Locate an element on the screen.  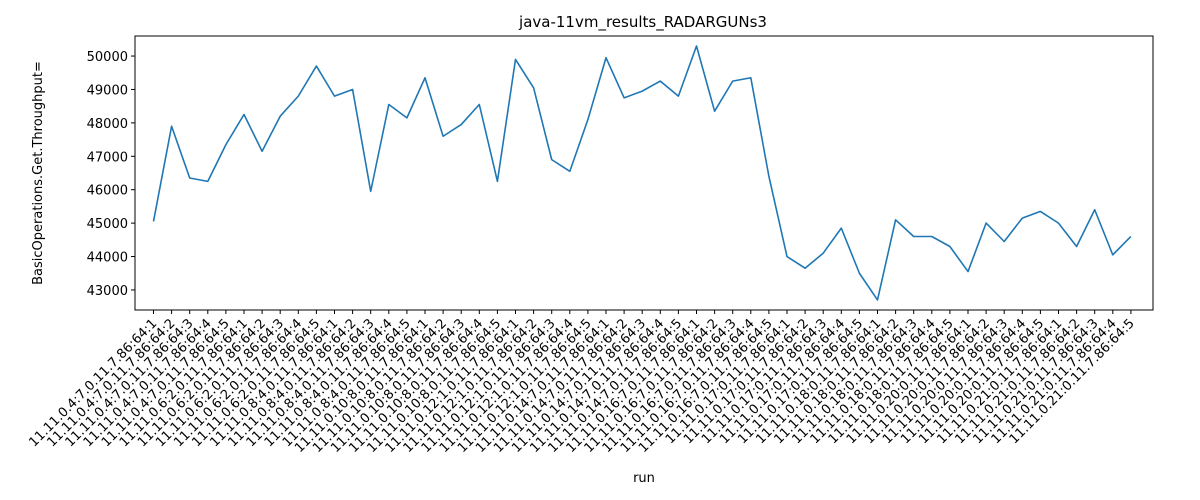
y-tick-label: 46000 is located at coordinates (107, 191).